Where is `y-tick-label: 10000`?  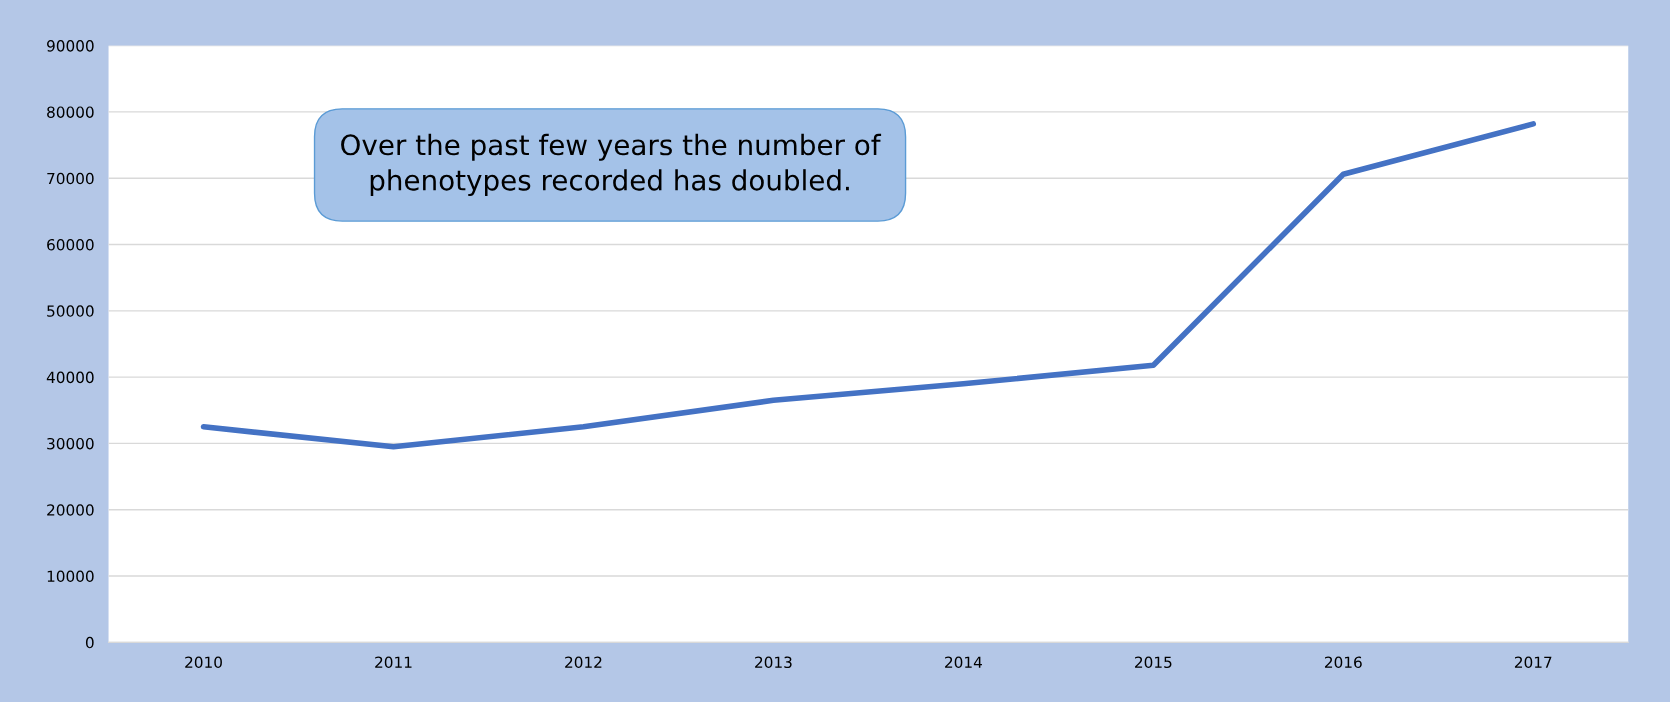 y-tick-label: 10000 is located at coordinates (70, 576).